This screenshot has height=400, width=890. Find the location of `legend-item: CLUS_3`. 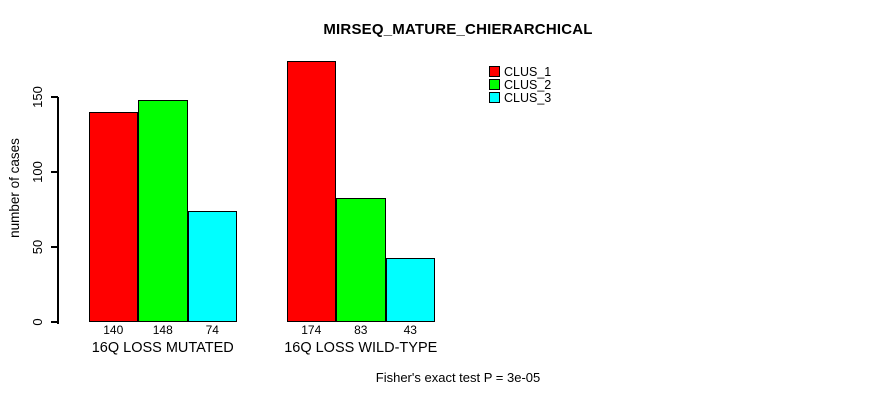

legend-item: CLUS_3 is located at coordinates (520, 97).